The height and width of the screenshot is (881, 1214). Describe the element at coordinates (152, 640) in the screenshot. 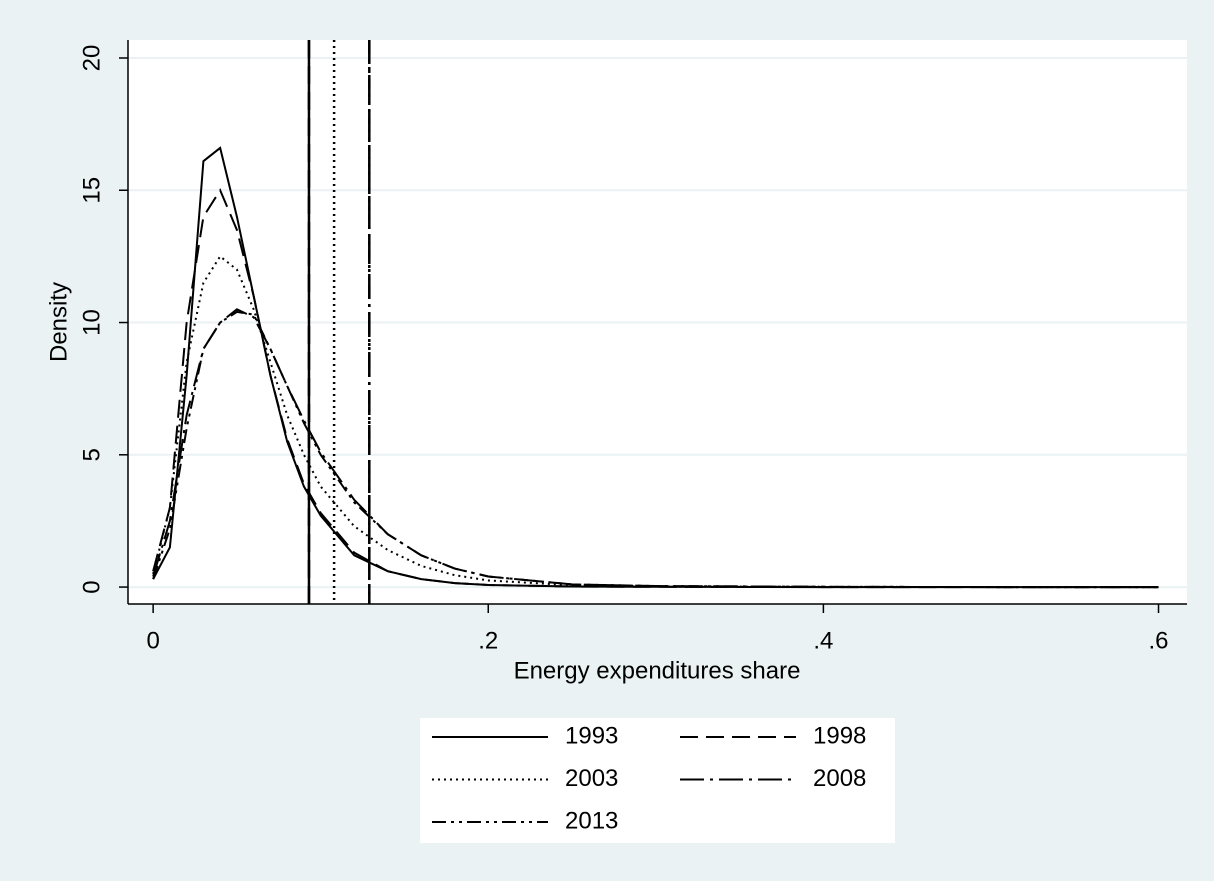

I see `x-tick-label: 0` at that location.